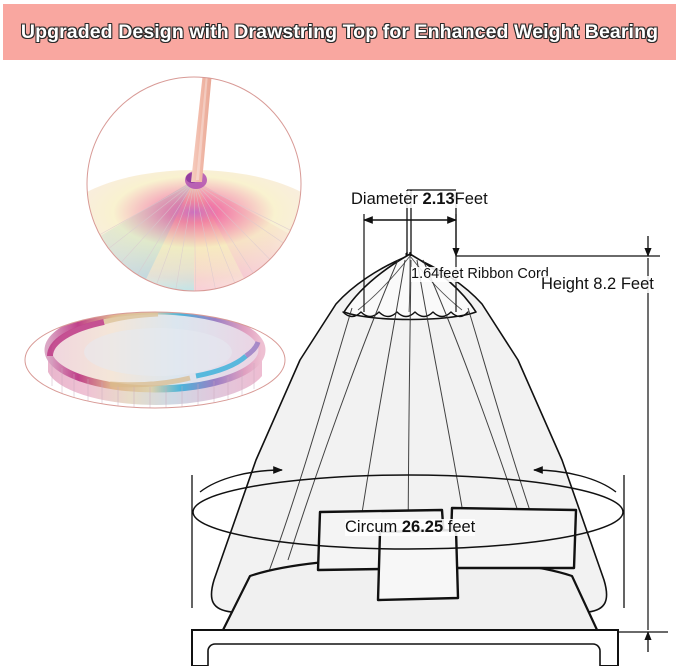 This screenshot has width=679, height=666. Describe the element at coordinates (422, 527) in the screenshot. I see `circum-value: 26.25` at that location.